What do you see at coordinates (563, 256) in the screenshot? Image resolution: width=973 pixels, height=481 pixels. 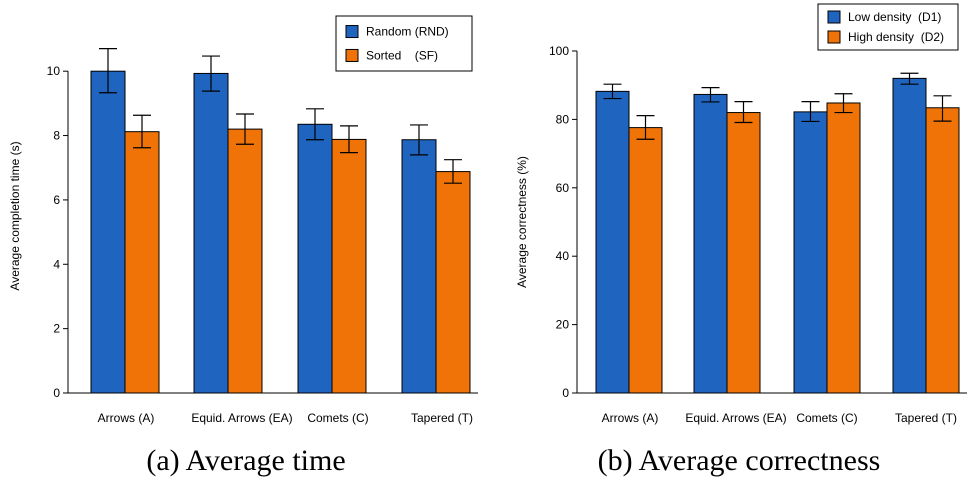 I see `y-tick-label: 40` at bounding box center [563, 256].